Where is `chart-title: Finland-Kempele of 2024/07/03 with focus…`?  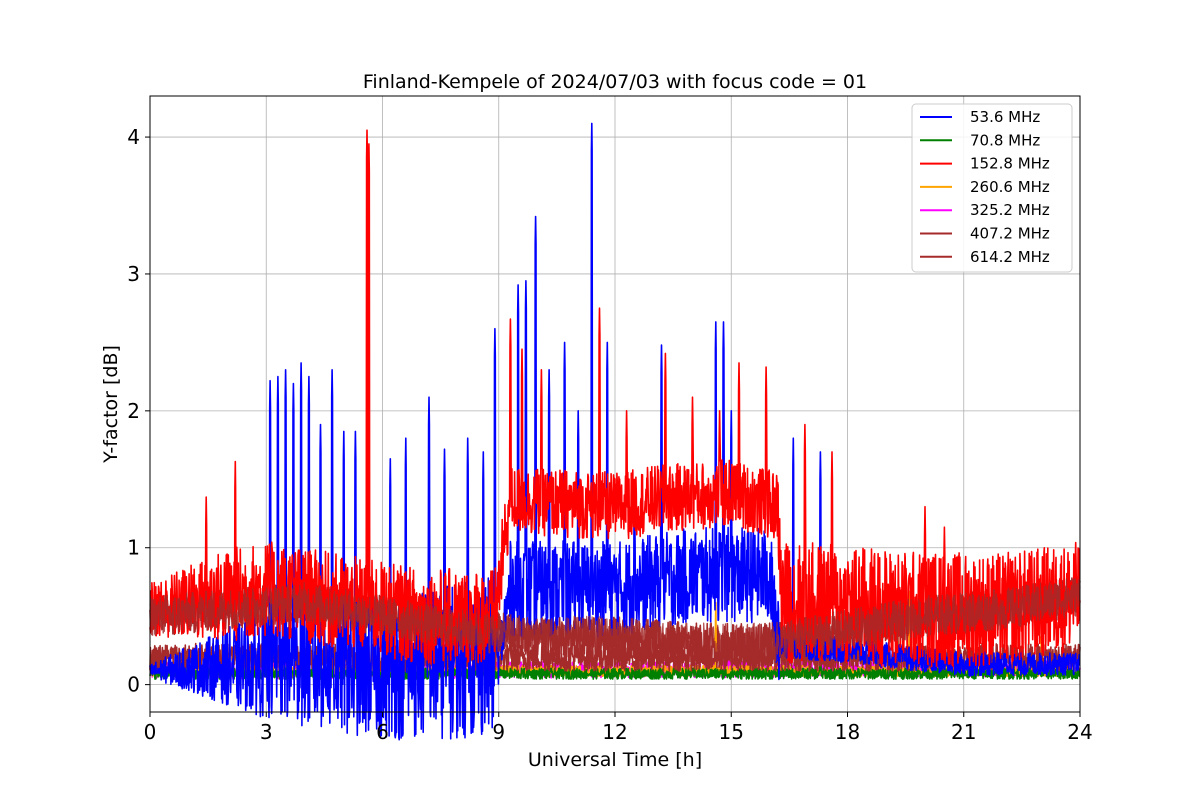
chart-title: Finland-Kempele of 2024/07/03 with focus… is located at coordinates (615, 82).